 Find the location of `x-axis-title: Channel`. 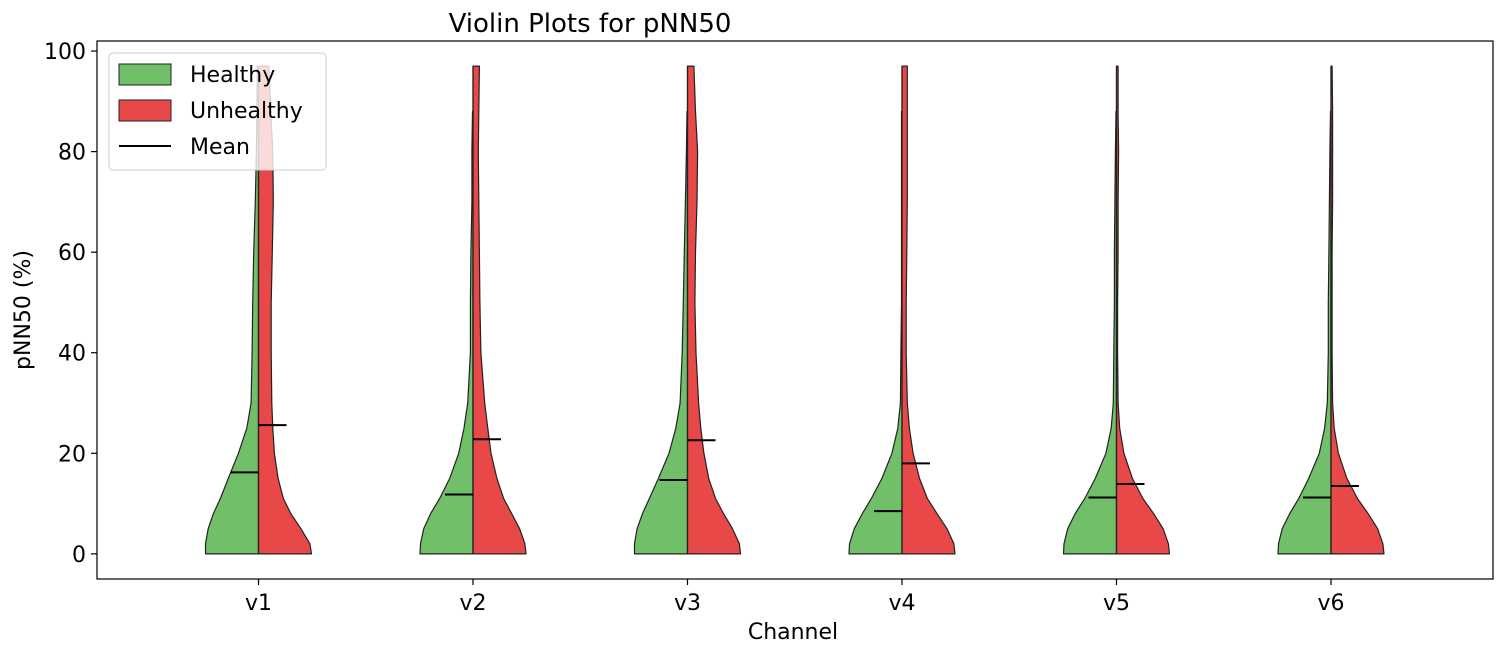

x-axis-title: Channel is located at coordinates (793, 632).